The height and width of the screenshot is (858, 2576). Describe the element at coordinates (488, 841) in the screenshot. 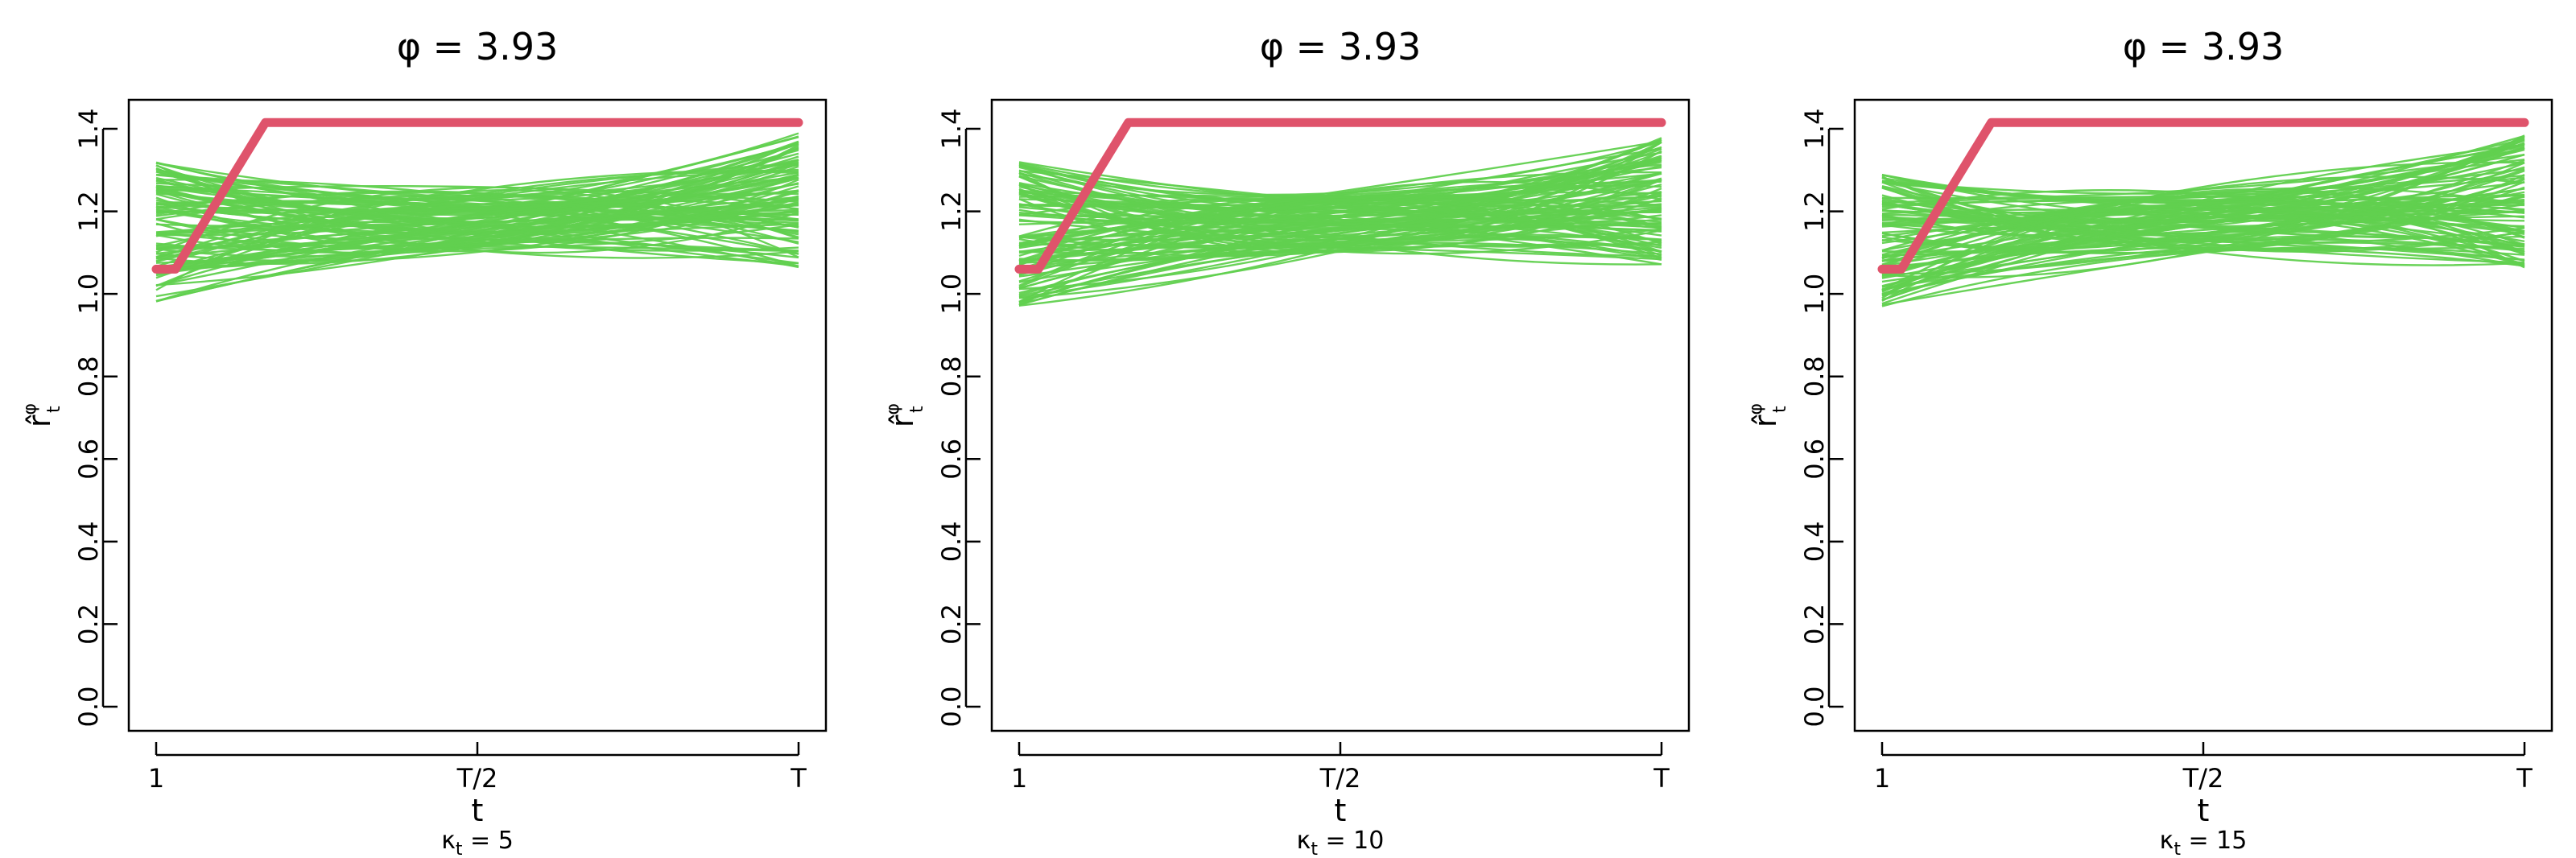

I see `kappa-value: = 5` at that location.